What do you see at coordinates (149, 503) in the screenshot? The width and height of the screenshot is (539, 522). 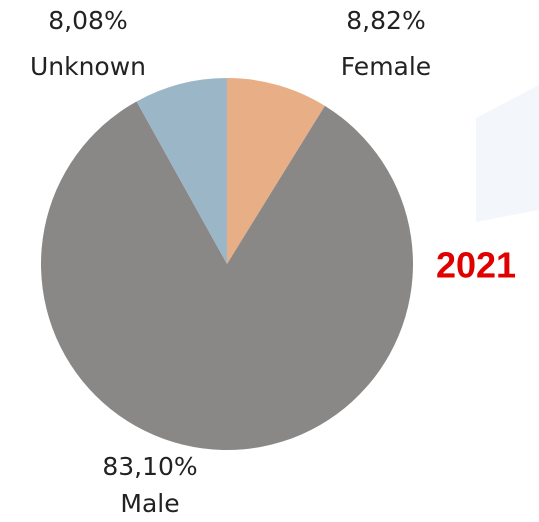 I see `category-label: Male` at bounding box center [149, 503].